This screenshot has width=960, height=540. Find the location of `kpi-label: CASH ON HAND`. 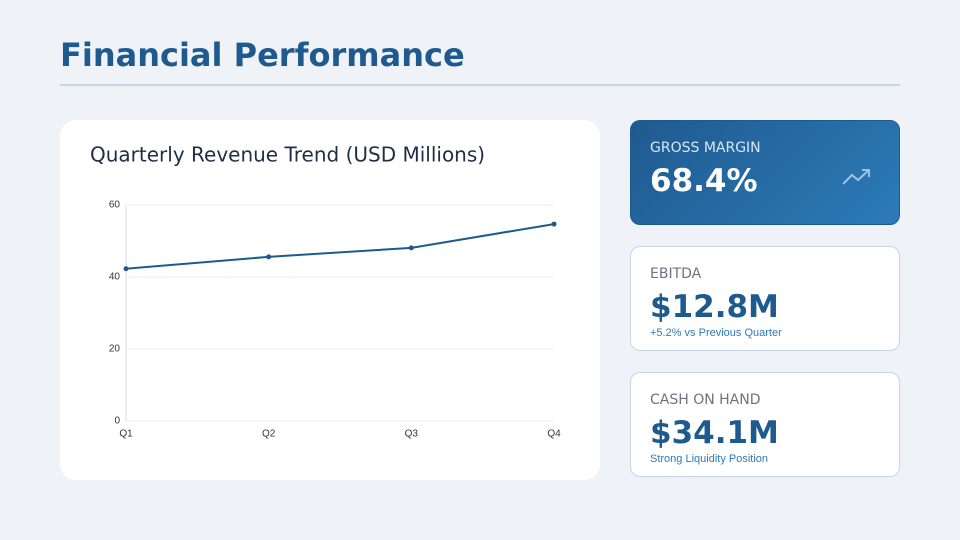

kpi-label: CASH ON HAND is located at coordinates (705, 400).